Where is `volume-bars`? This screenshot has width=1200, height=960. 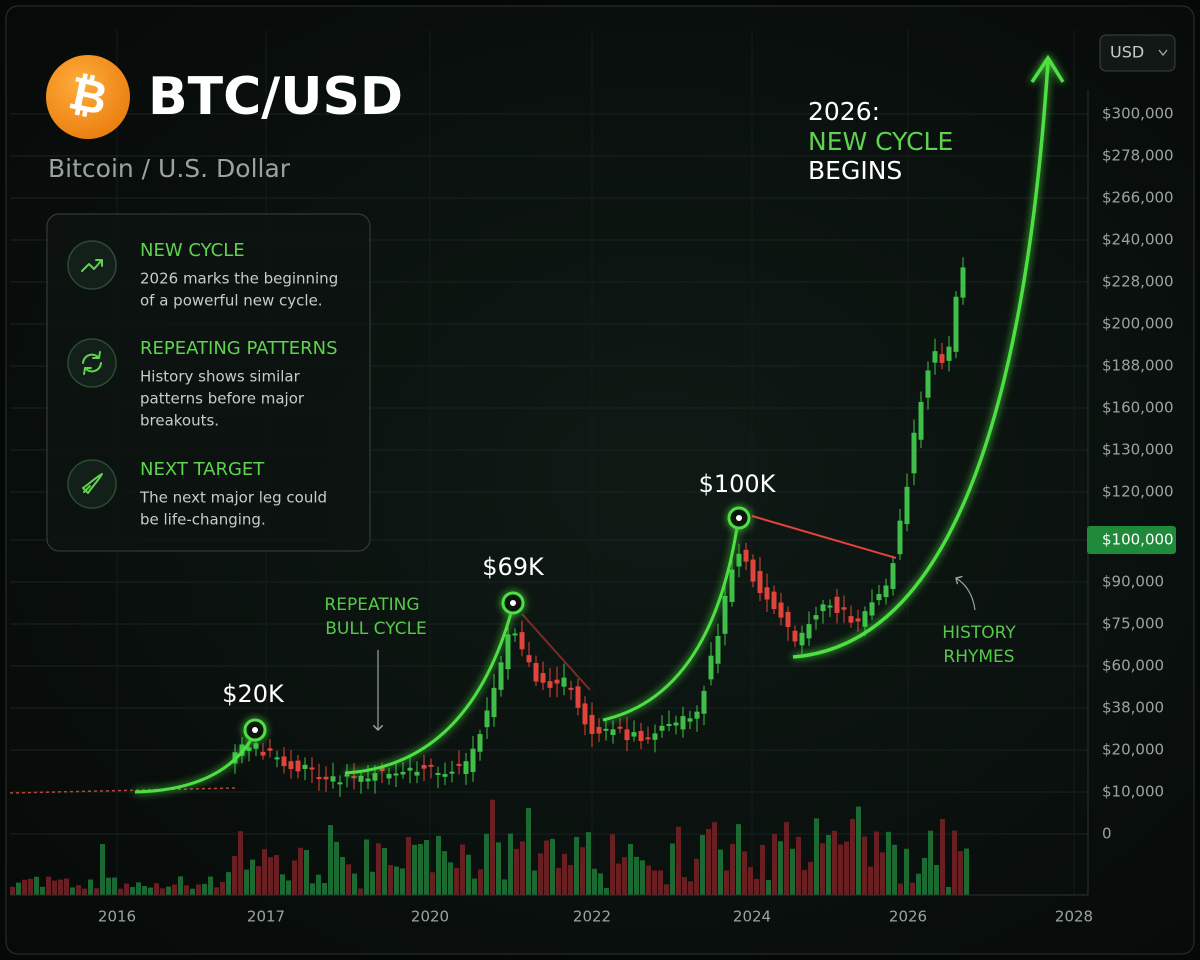 volume-bars is located at coordinates (489, 847).